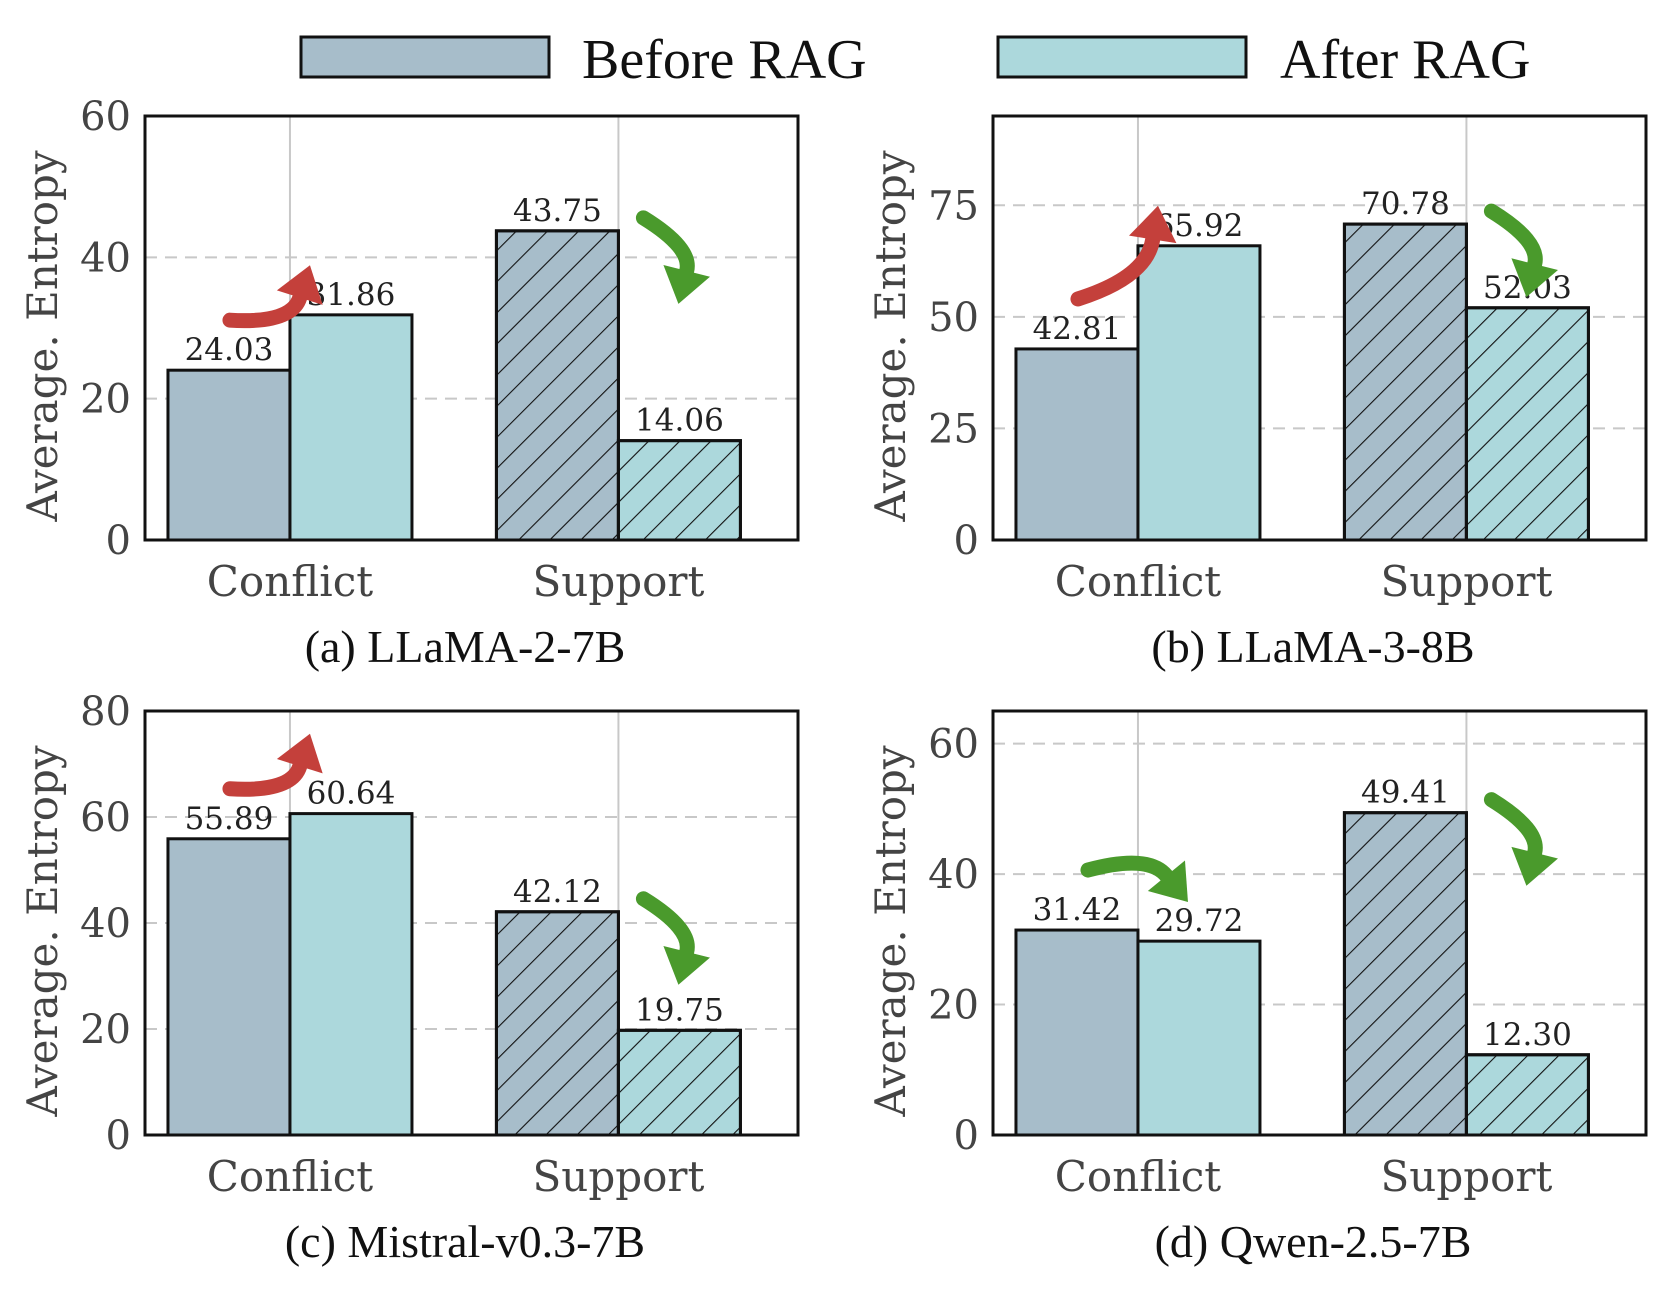 The image size is (1661, 1303). I want to click on y-tick-b-2: 50, so click(953, 318).